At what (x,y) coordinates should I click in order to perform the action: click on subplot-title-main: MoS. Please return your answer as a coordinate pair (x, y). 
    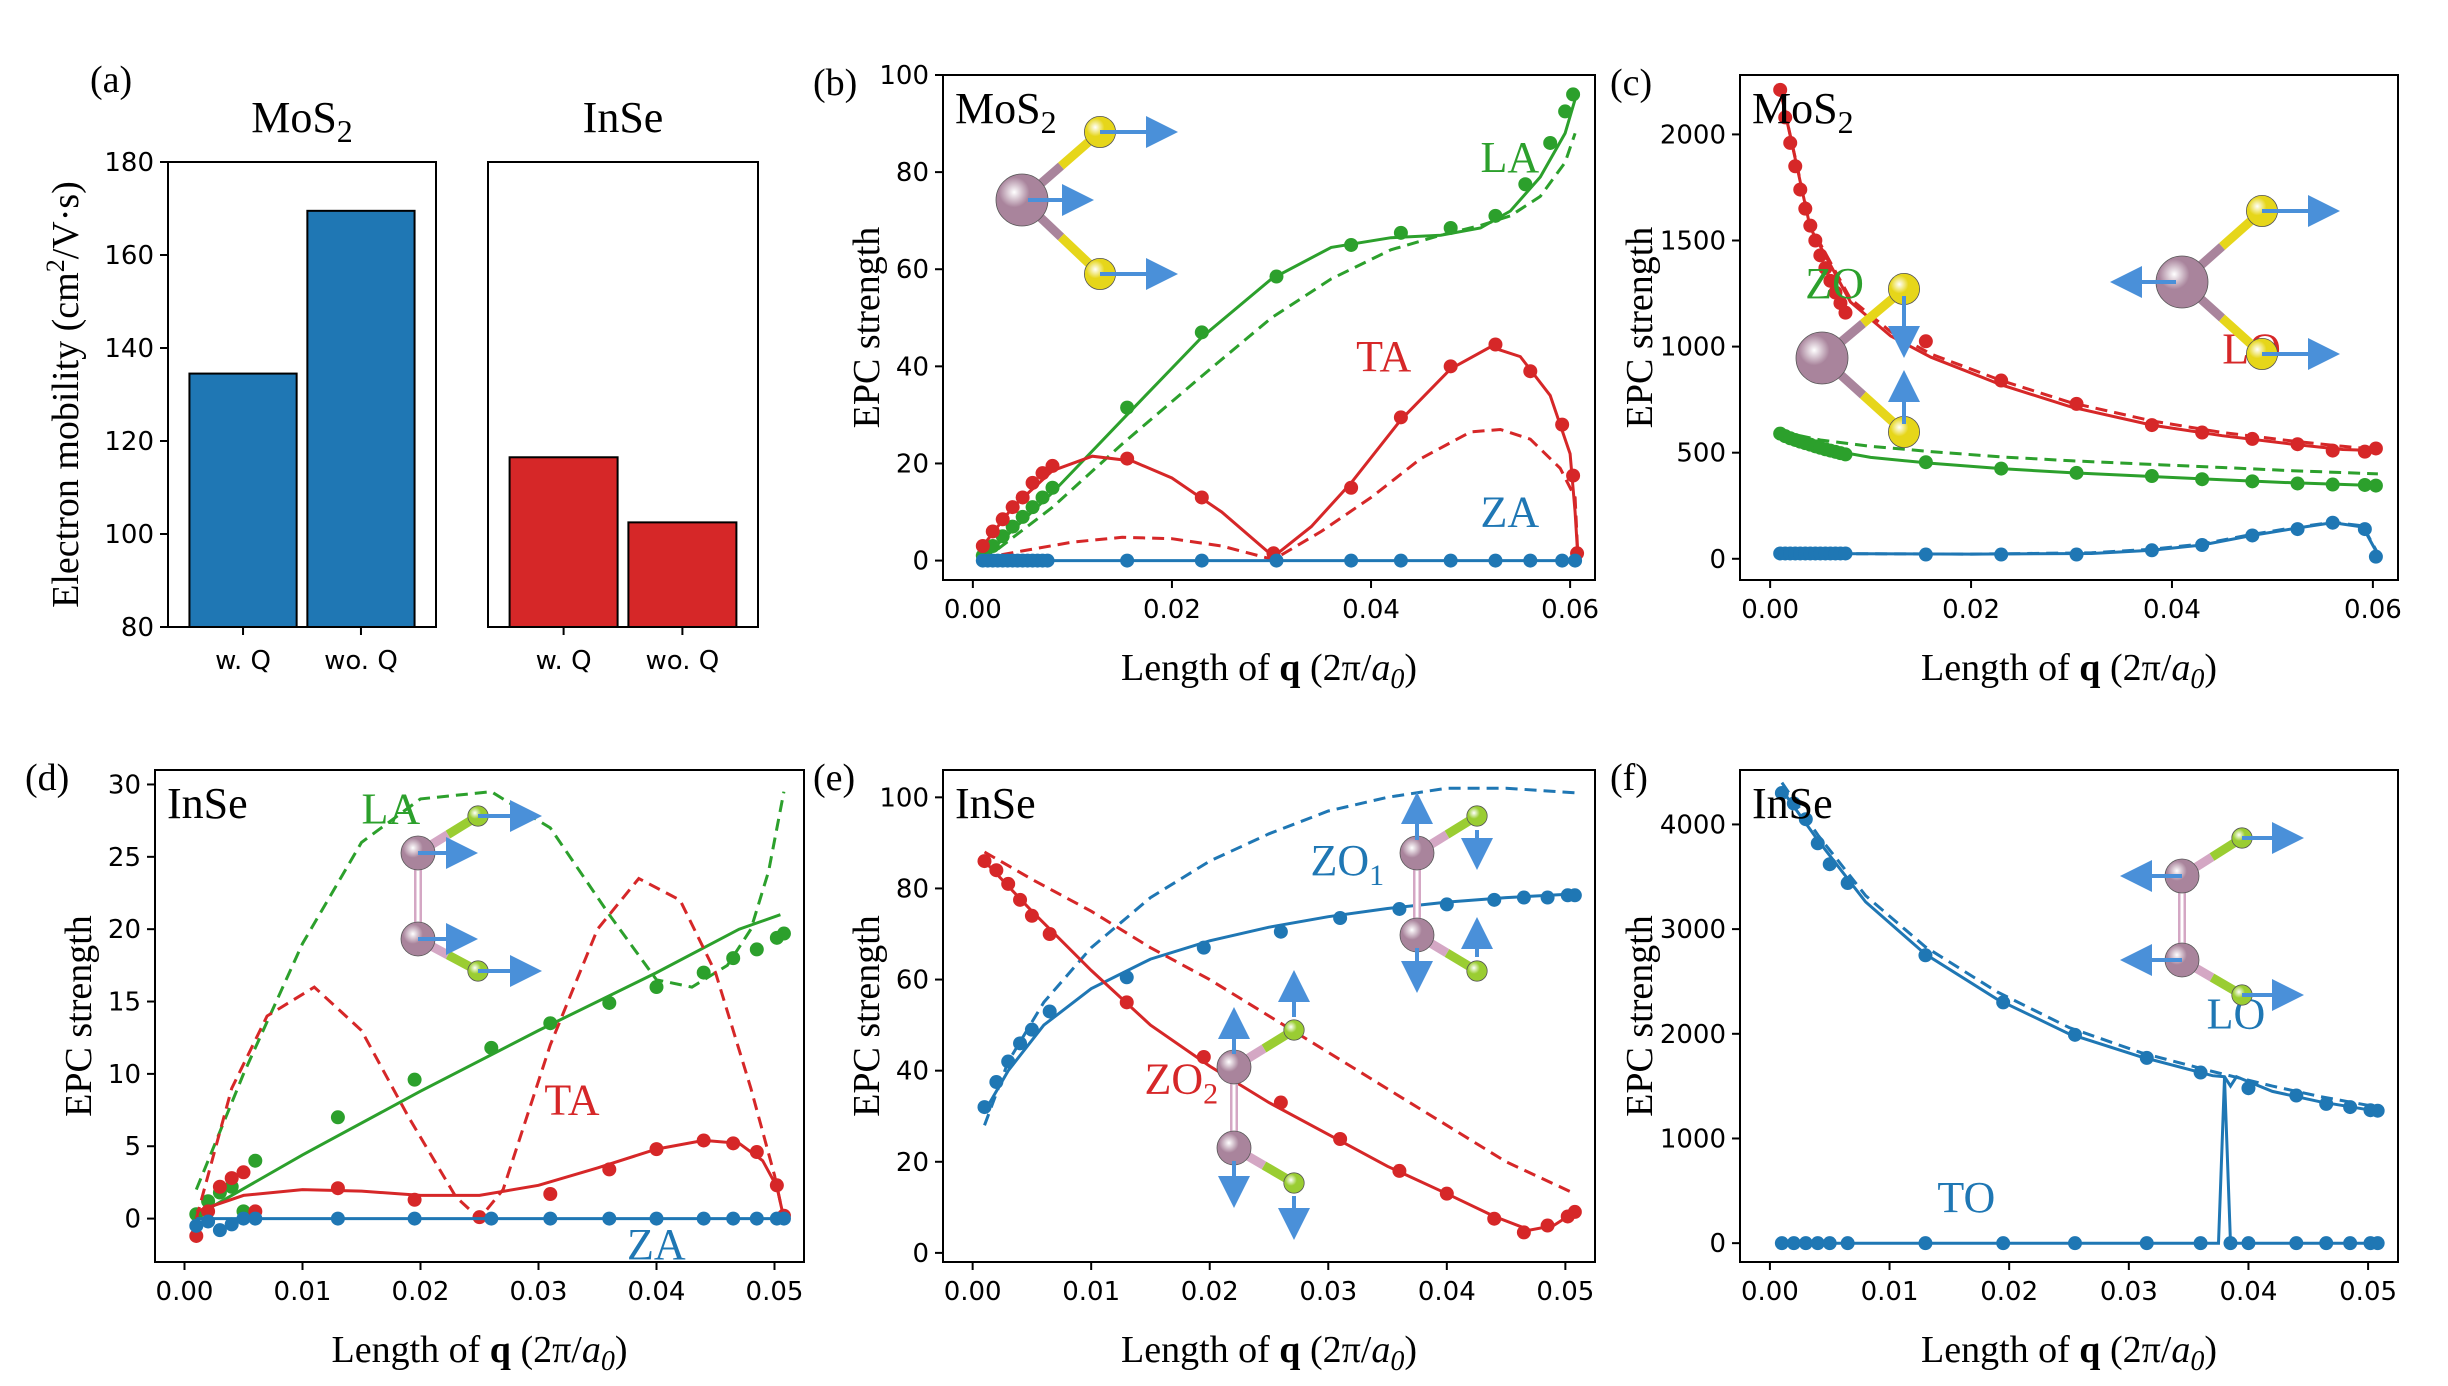
    Looking at the image, I should click on (294, 117).